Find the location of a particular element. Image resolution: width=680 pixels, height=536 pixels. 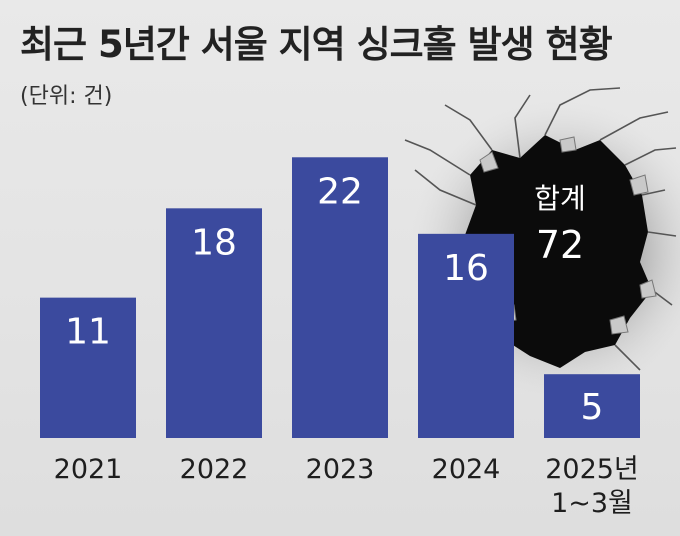

x-tick-label-4-0: 2025년 is located at coordinates (592, 469).